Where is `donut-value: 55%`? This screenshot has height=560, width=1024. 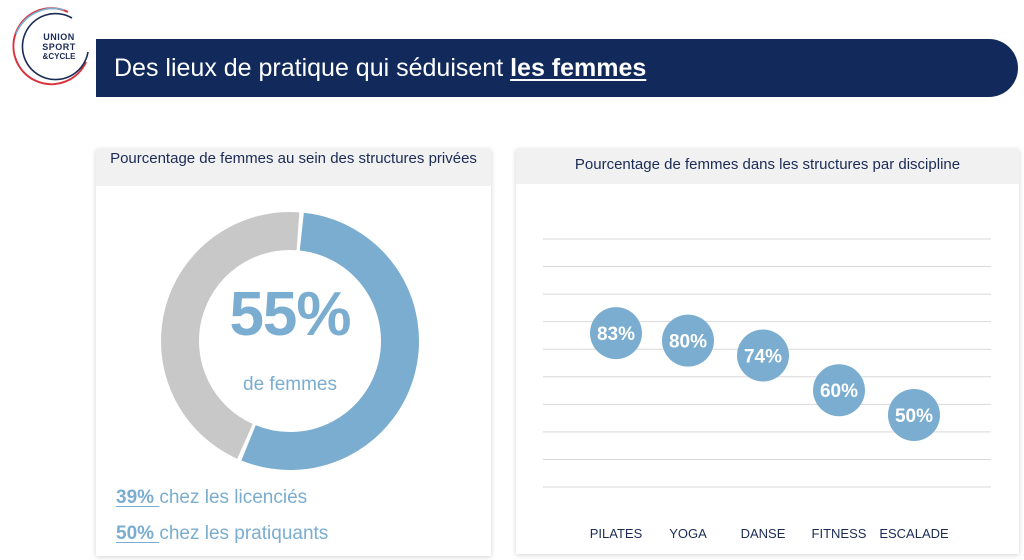 donut-value: 55% is located at coordinates (290, 314).